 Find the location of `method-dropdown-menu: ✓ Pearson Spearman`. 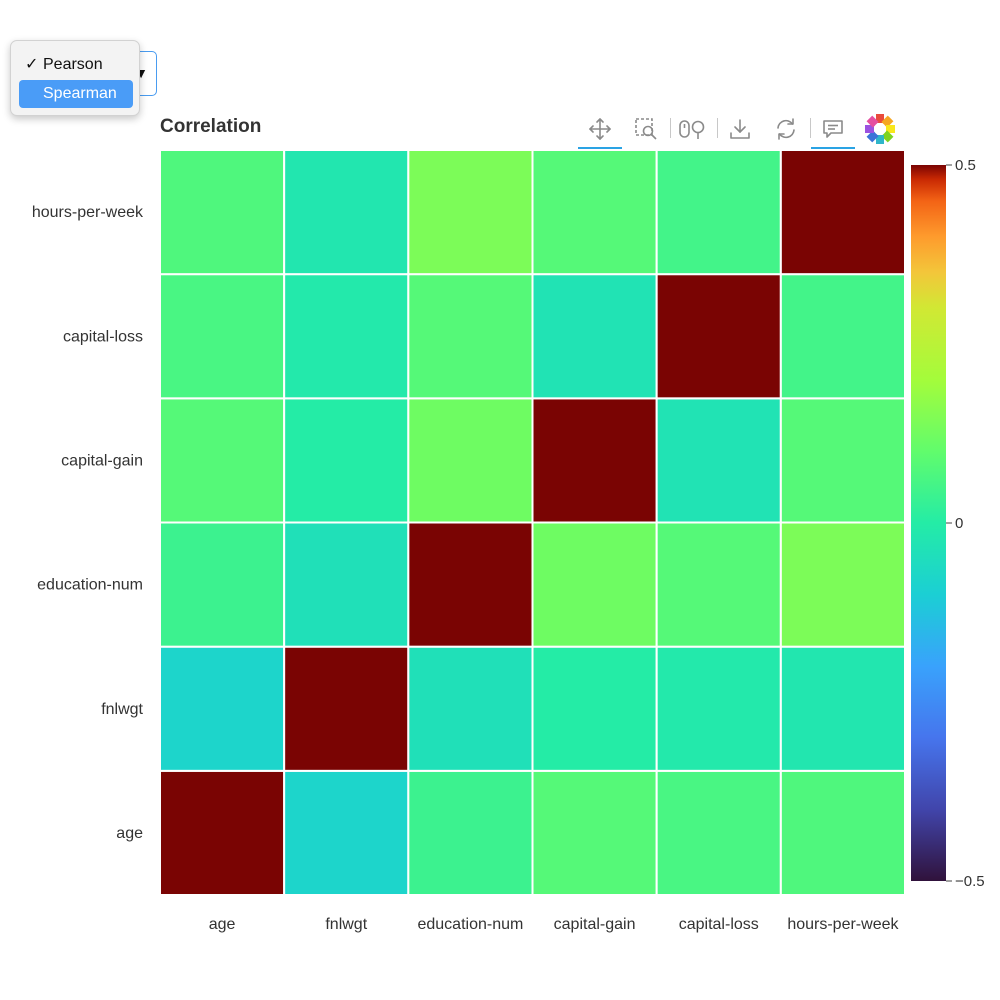

method-dropdown-menu: ✓ Pearson Spearman is located at coordinates (75, 78).